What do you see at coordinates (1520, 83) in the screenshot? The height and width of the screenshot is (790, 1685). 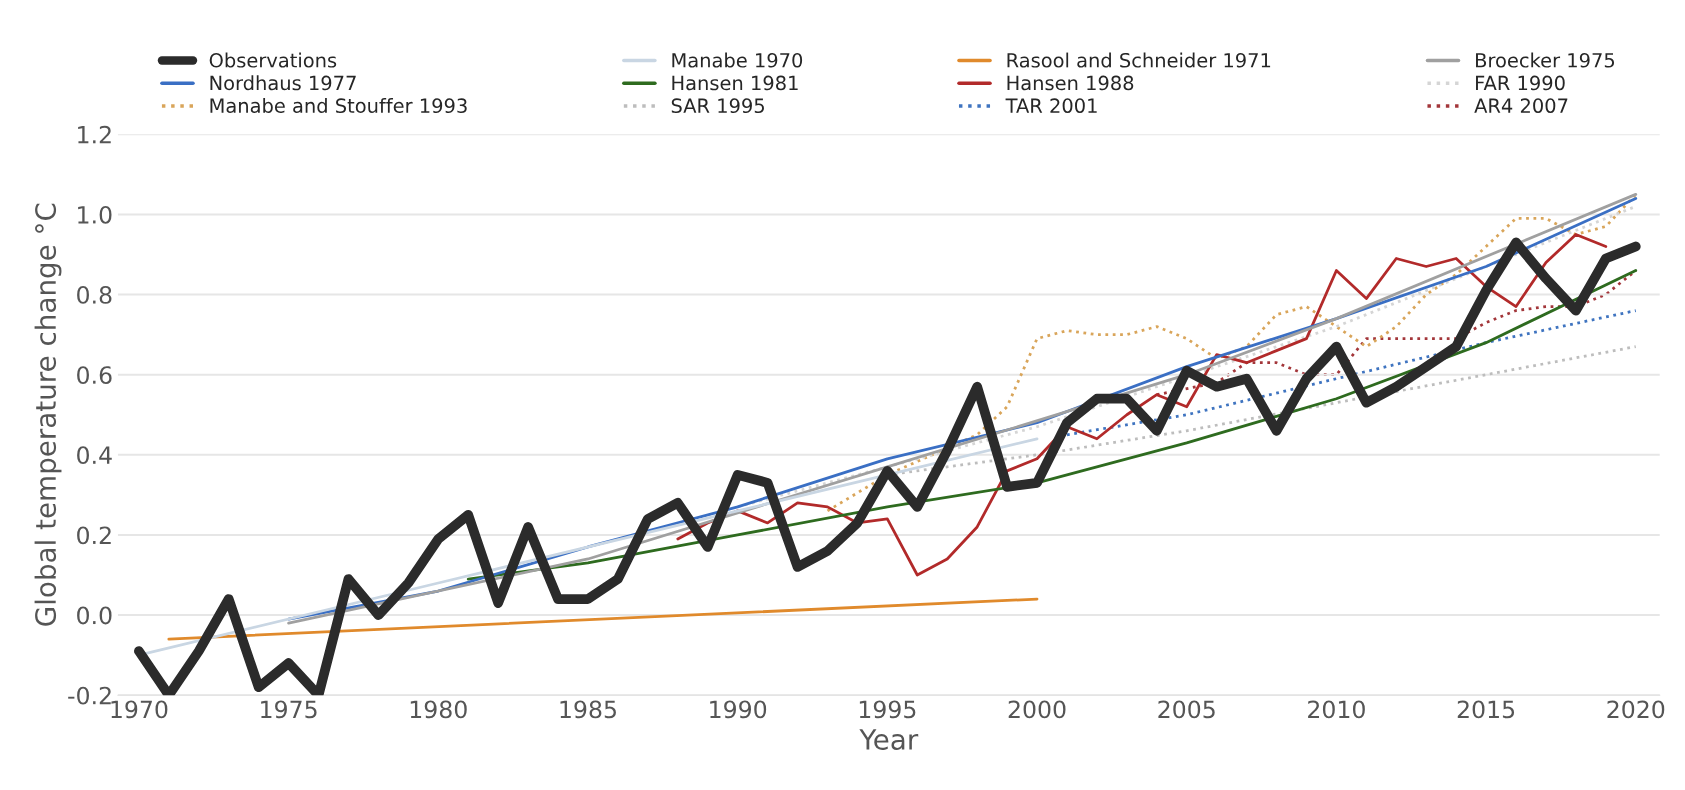 I see `legend-label: FAR 1990` at bounding box center [1520, 83].